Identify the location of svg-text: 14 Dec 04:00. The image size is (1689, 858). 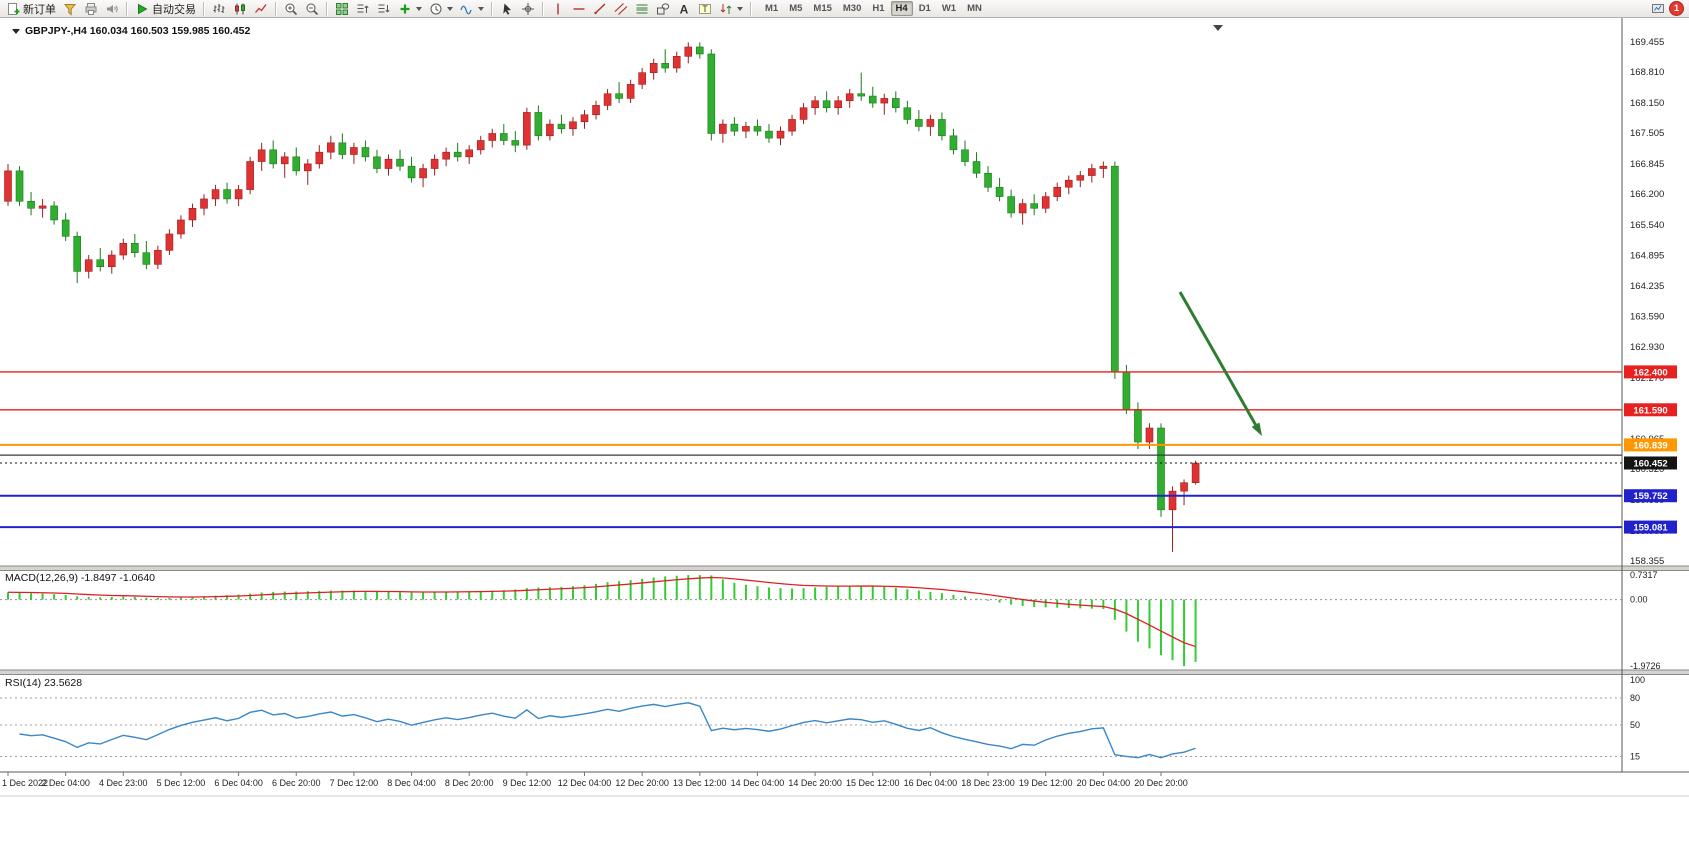
(758, 783).